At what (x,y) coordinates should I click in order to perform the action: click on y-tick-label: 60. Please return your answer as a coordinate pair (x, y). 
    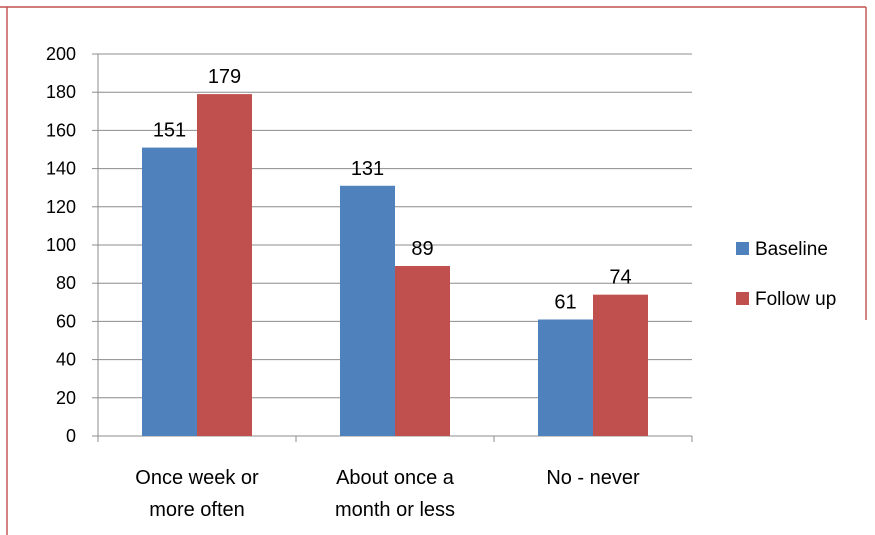
    Looking at the image, I should click on (66, 321).